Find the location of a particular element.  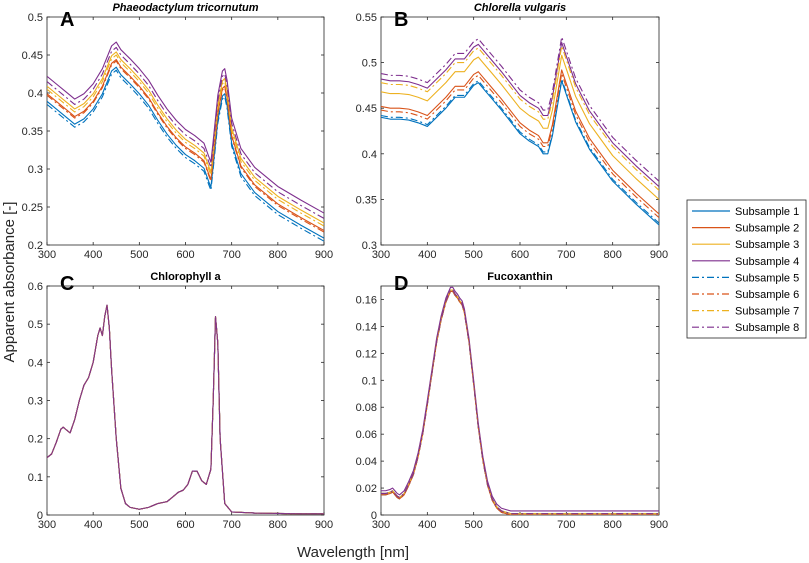

y-tick-label: 0.16 is located at coordinates (366, 300).